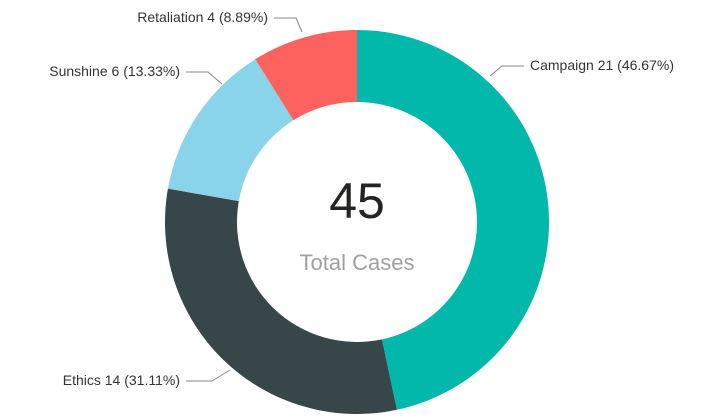  What do you see at coordinates (636, 65) in the screenshot?
I see `value-label: 21 (46.67%)` at bounding box center [636, 65].